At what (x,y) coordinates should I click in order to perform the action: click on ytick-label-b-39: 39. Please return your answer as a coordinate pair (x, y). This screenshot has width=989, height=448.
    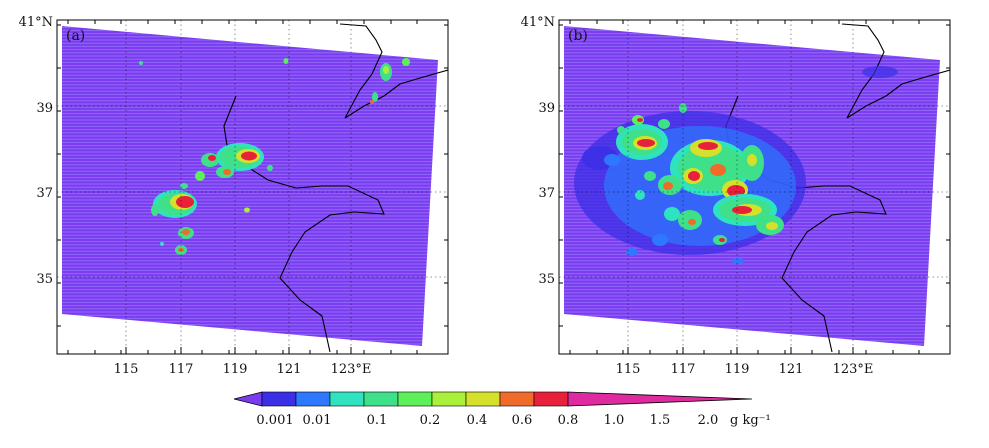
    Looking at the image, I should click on (546, 108).